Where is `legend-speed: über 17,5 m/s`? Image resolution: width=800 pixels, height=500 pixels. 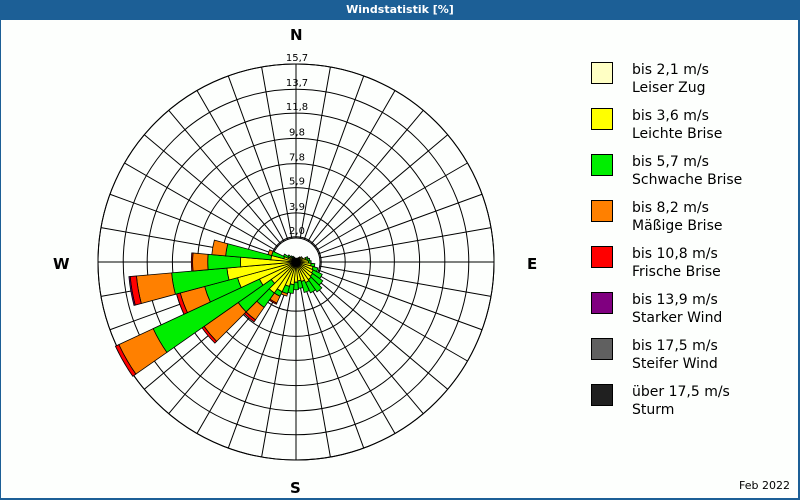 legend-speed: über 17,5 m/s is located at coordinates (681, 392).